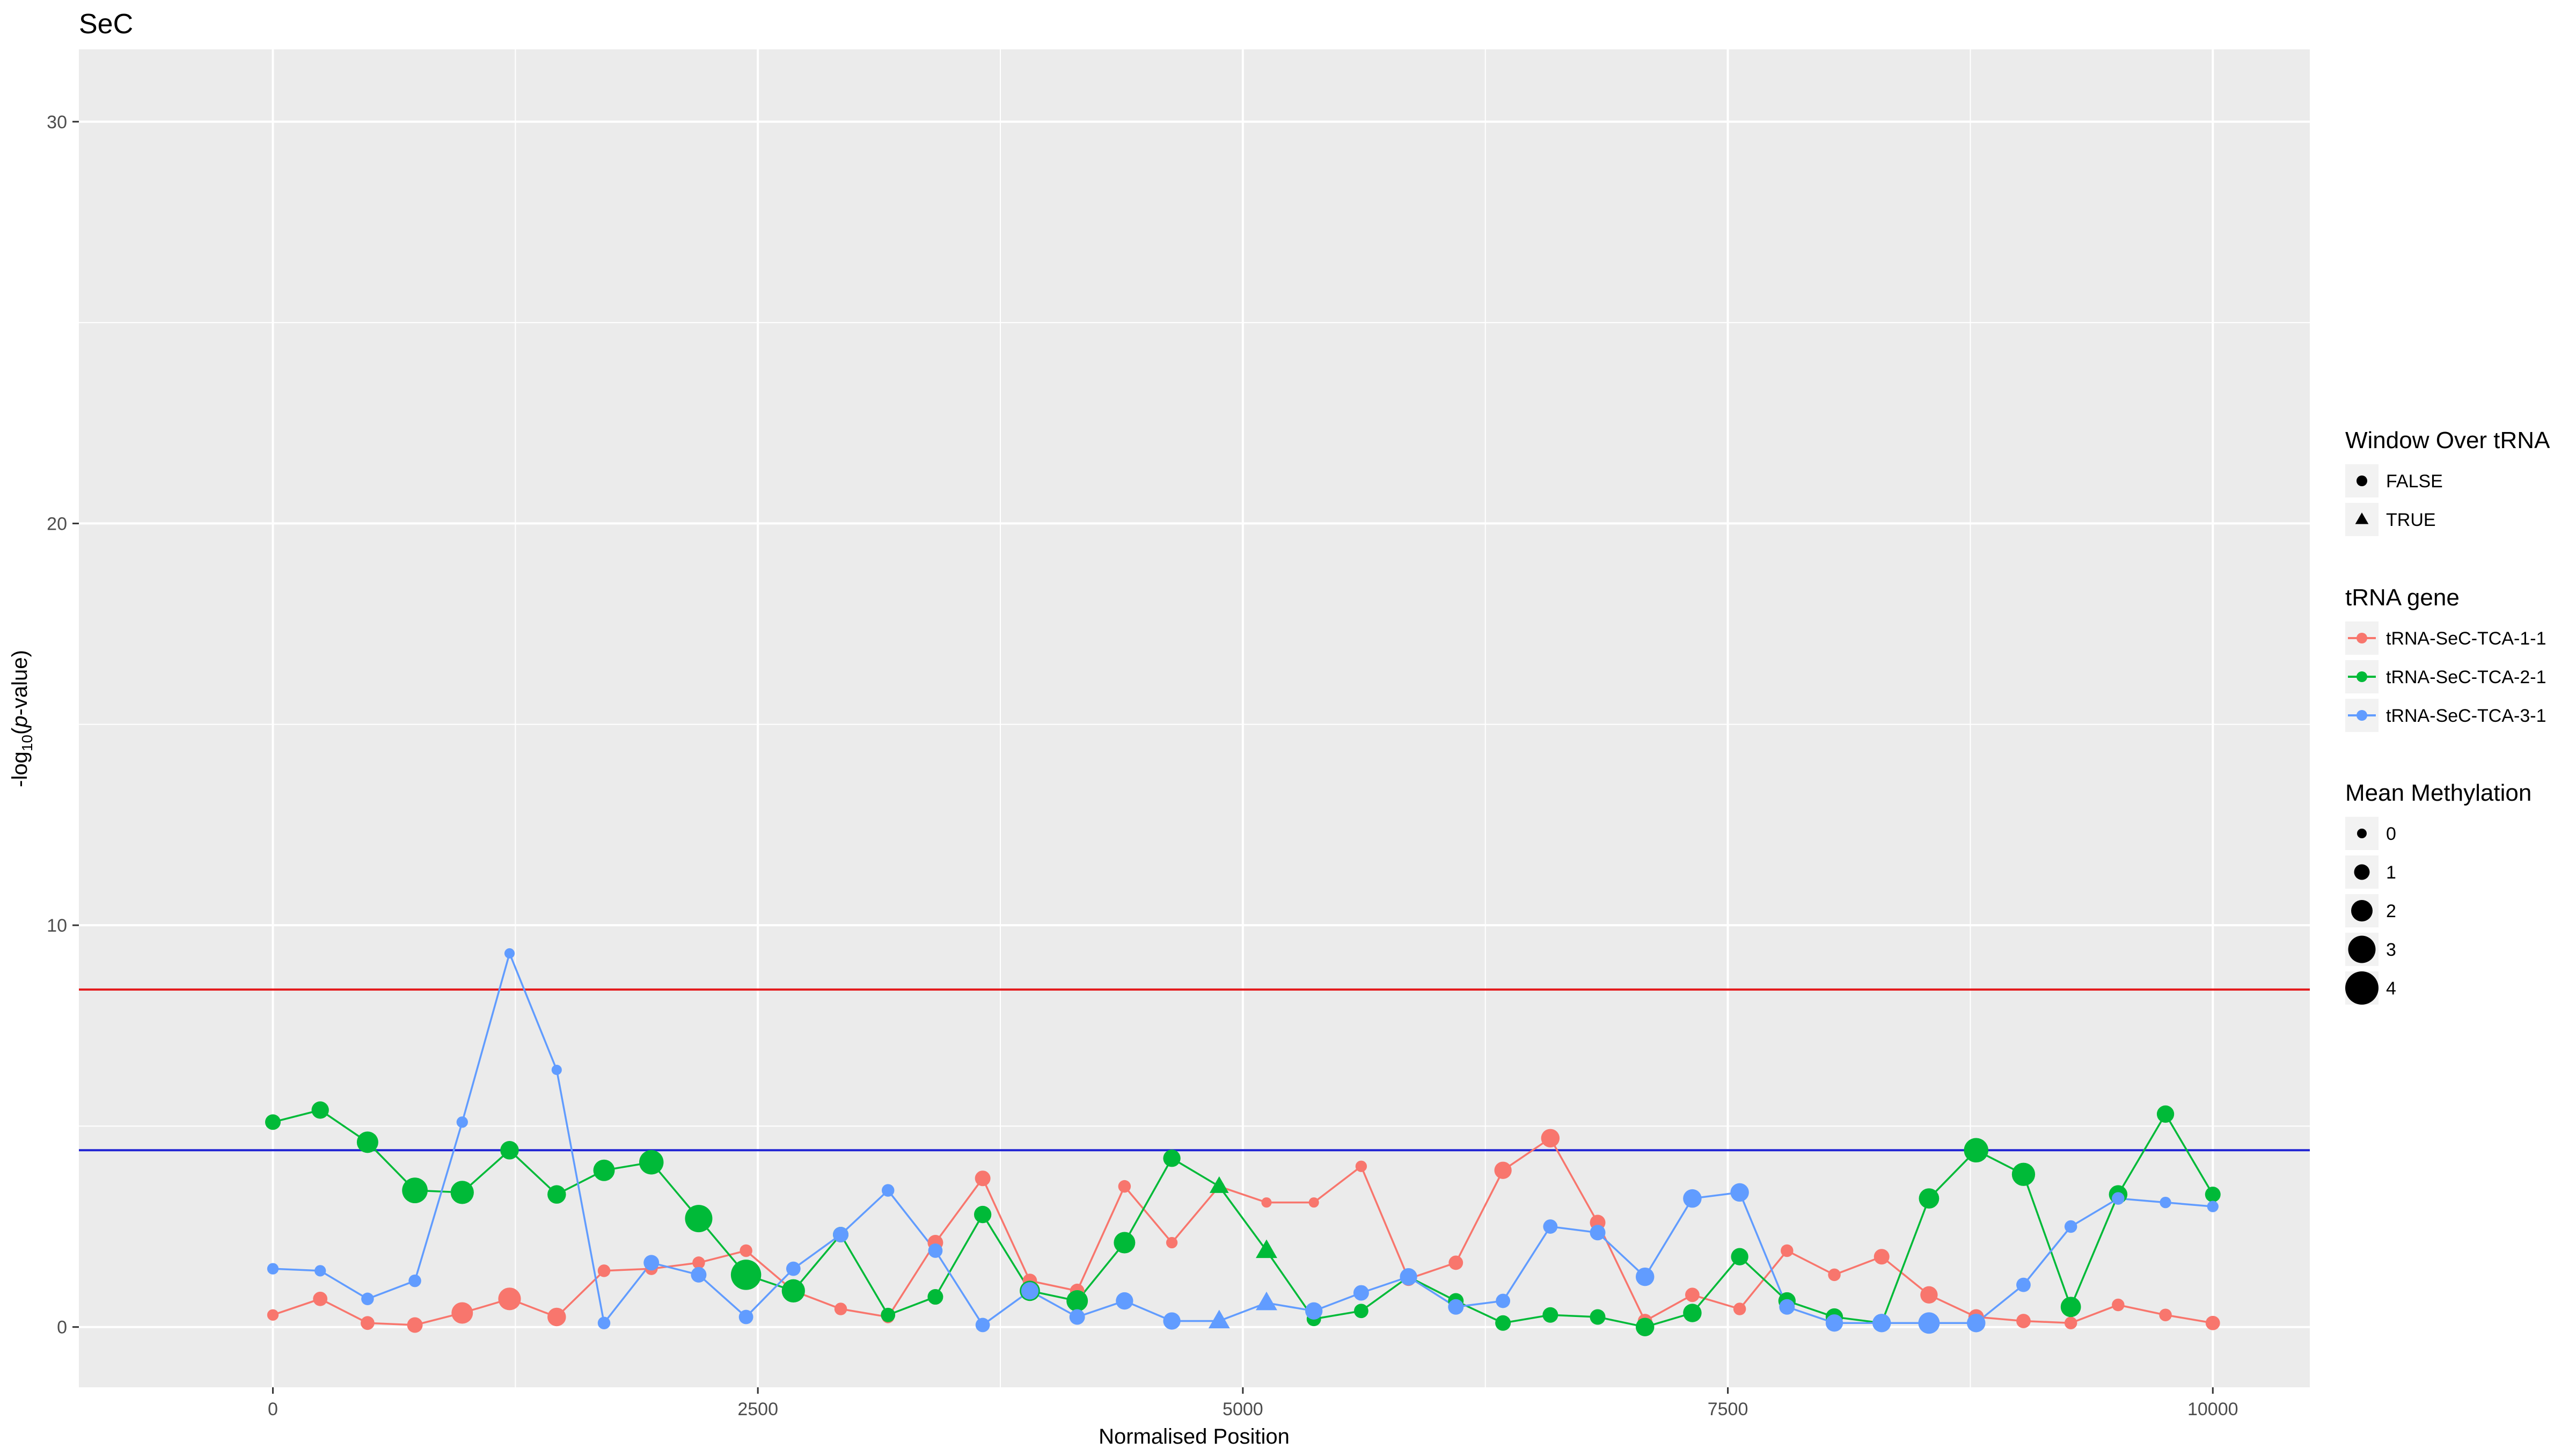  What do you see at coordinates (2362, 715) in the screenshot?
I see `legend-dot-key` at bounding box center [2362, 715].